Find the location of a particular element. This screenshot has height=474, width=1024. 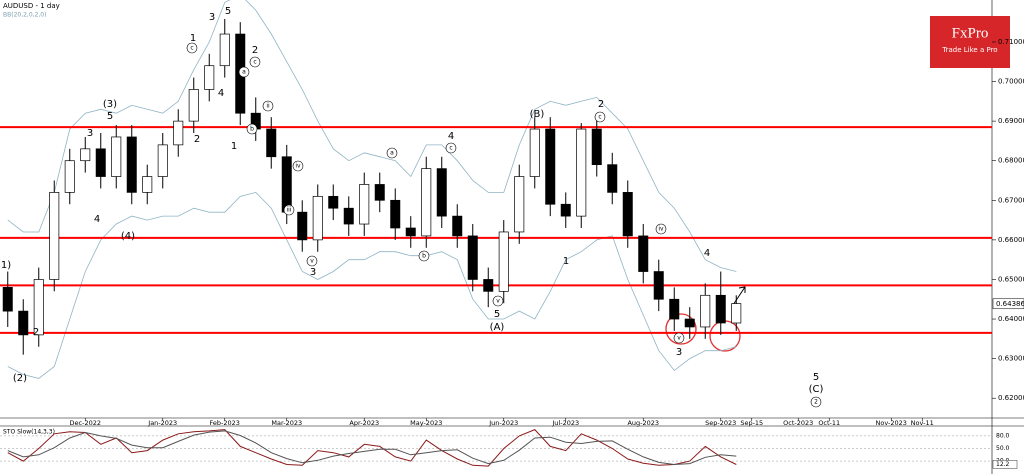

highlight-circle is located at coordinates (681, 329).